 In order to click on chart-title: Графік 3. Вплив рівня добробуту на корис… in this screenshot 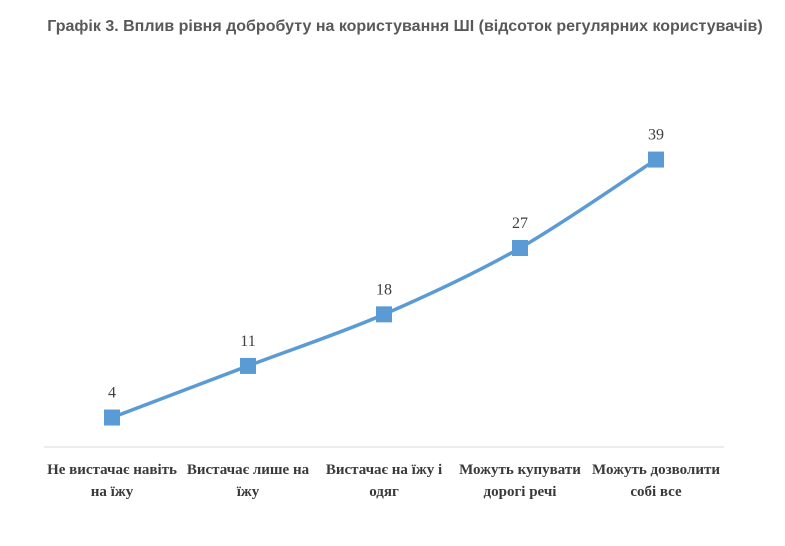, I will do `click(405, 26)`.